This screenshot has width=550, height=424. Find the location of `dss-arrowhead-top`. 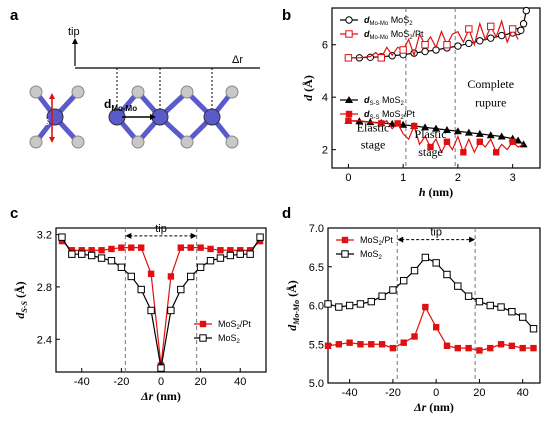

dss-arrowhead-top is located at coordinates (52, 96).